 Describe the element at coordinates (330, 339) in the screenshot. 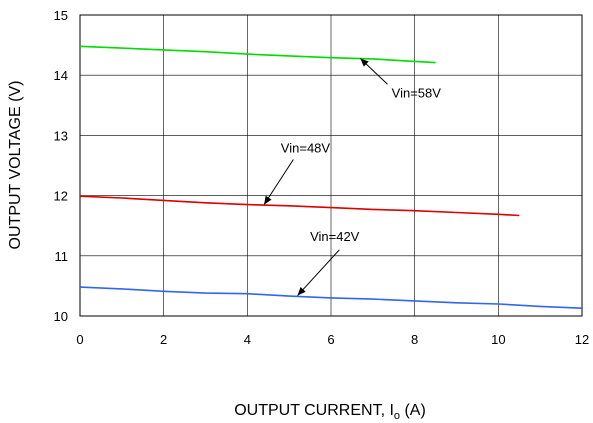

I see `x-tick-label: 6` at that location.